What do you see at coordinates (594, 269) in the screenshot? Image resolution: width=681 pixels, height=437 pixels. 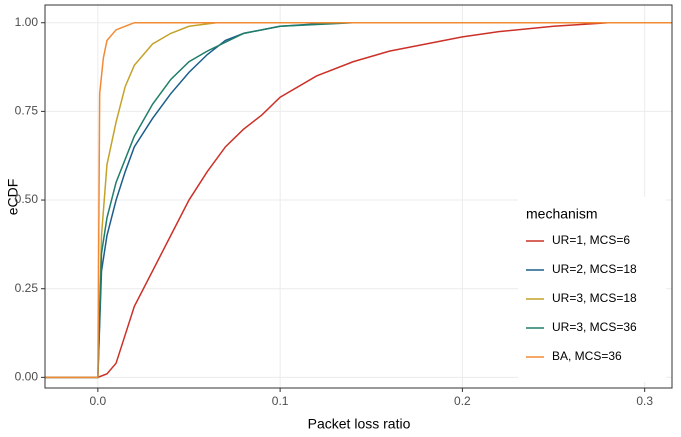 I see `legend-label: UR=2, MCS=18` at bounding box center [594, 269].